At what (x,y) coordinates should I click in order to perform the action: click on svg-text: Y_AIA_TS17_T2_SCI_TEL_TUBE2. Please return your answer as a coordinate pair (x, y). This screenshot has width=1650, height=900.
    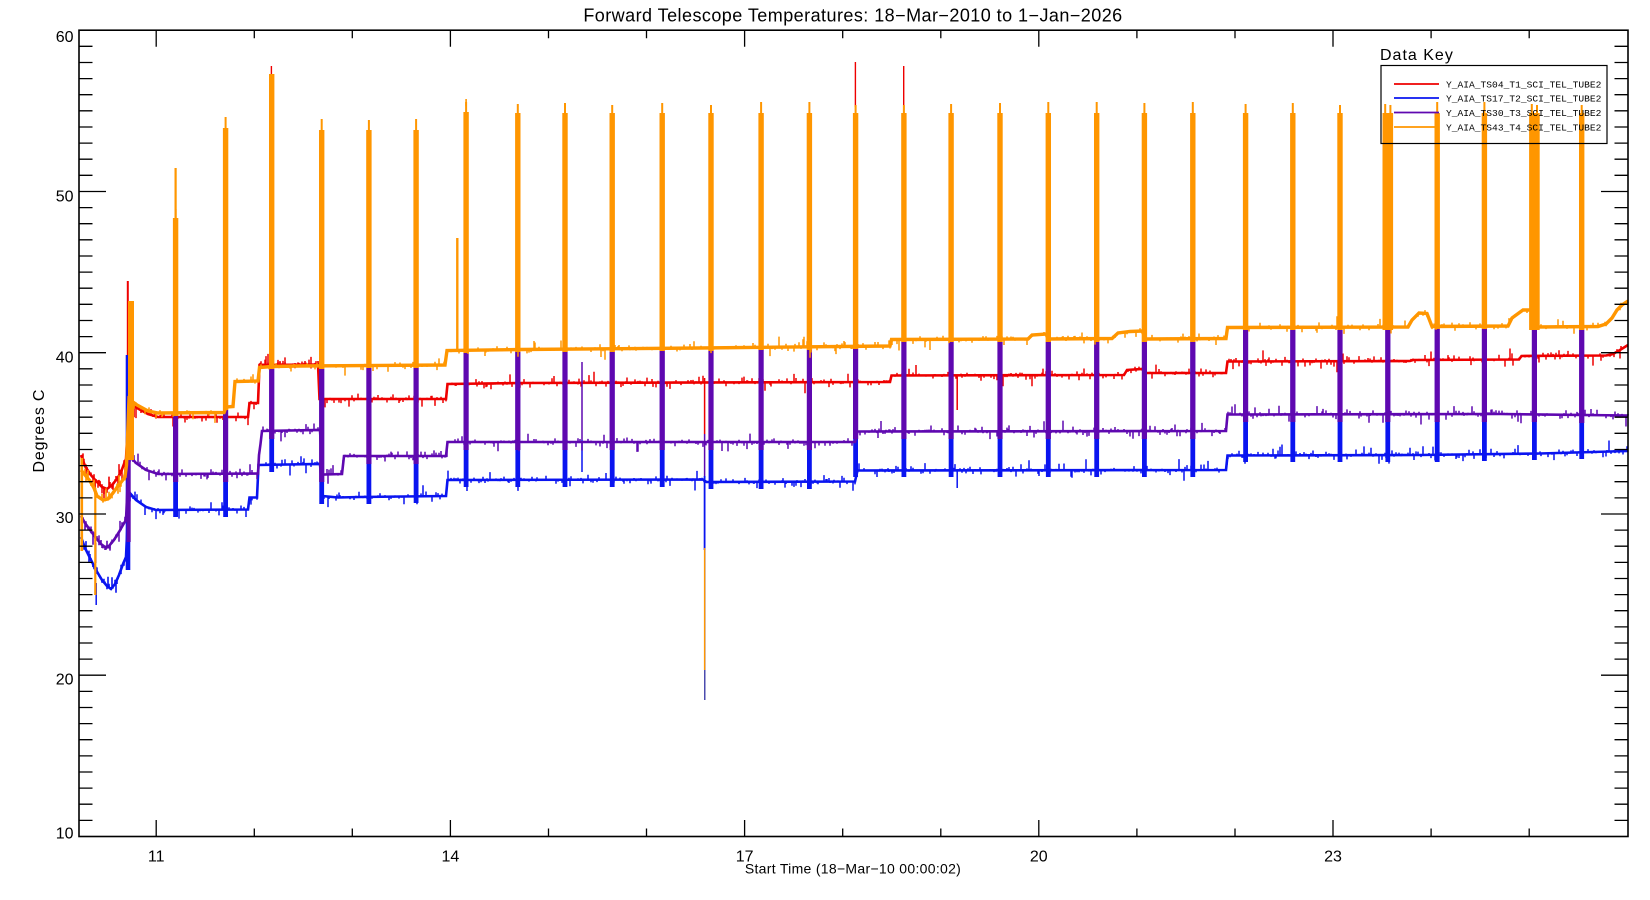
    Looking at the image, I should click on (1524, 99).